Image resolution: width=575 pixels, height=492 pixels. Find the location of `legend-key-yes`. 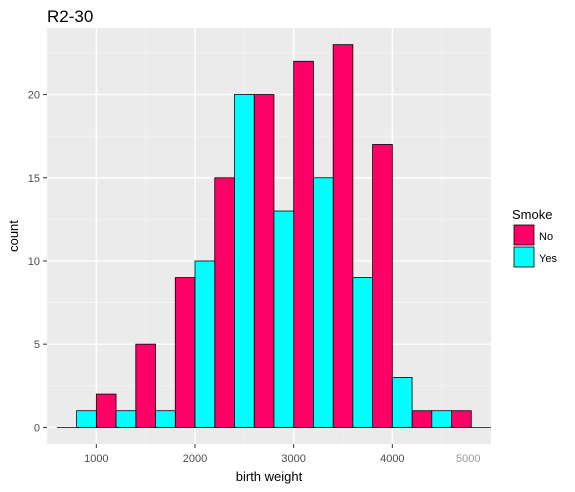

legend-key-yes is located at coordinates (524, 257).